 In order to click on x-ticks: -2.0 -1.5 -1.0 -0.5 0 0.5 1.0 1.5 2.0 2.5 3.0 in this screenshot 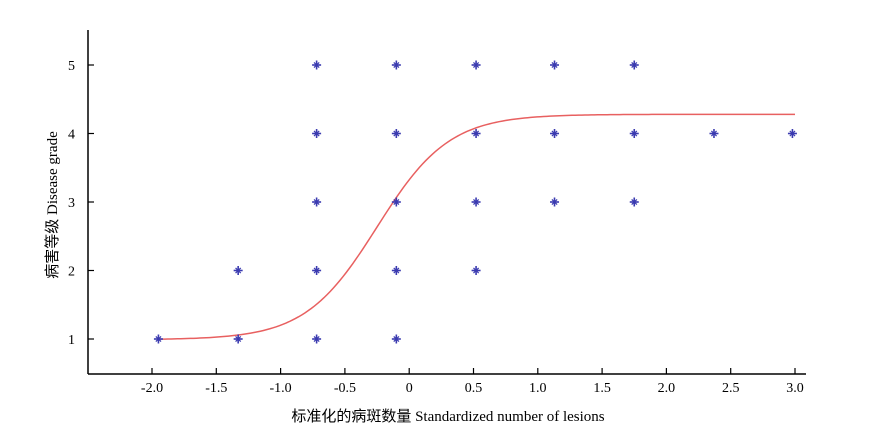, I will do `click(472, 382)`.